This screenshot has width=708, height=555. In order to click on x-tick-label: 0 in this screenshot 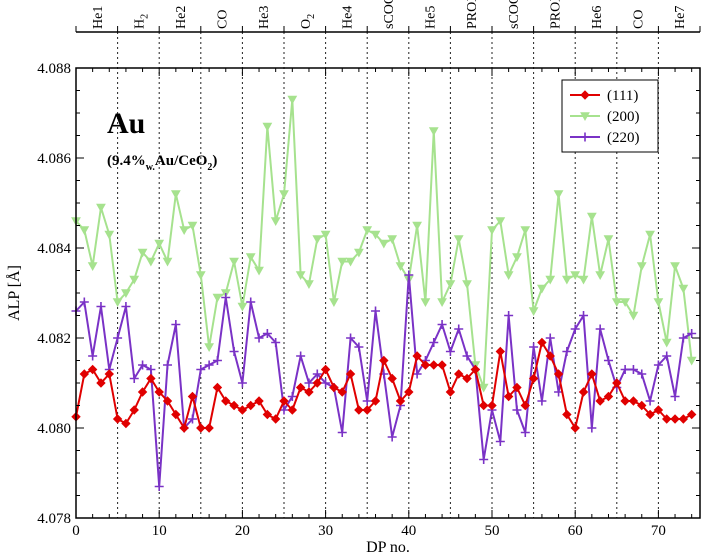, I will do `click(76, 531)`.